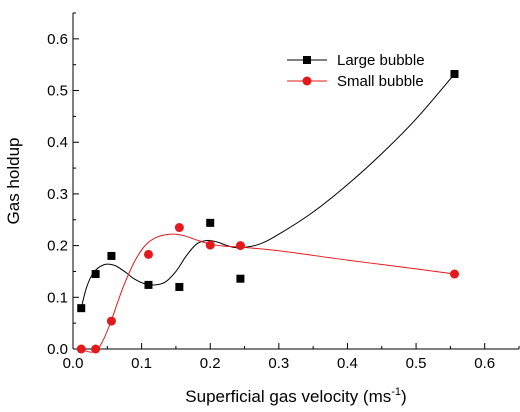 The image size is (520, 412). I want to click on x-axis-title-close: ), so click(404, 396).